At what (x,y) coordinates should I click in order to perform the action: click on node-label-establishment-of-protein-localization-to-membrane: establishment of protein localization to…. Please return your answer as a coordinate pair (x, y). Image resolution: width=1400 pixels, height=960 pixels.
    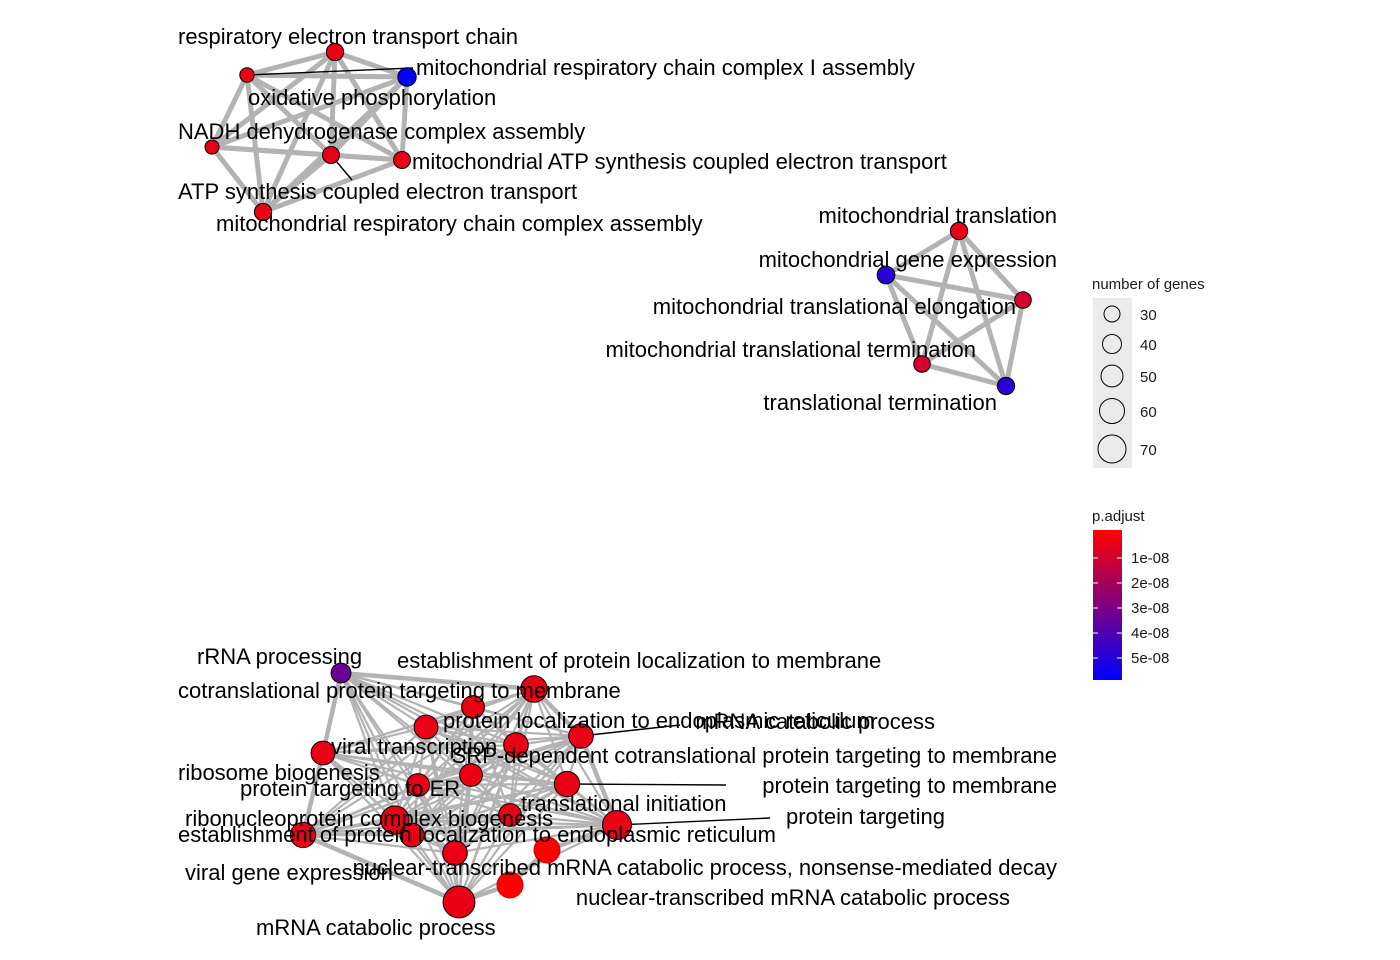
    Looking at the image, I should click on (639, 660).